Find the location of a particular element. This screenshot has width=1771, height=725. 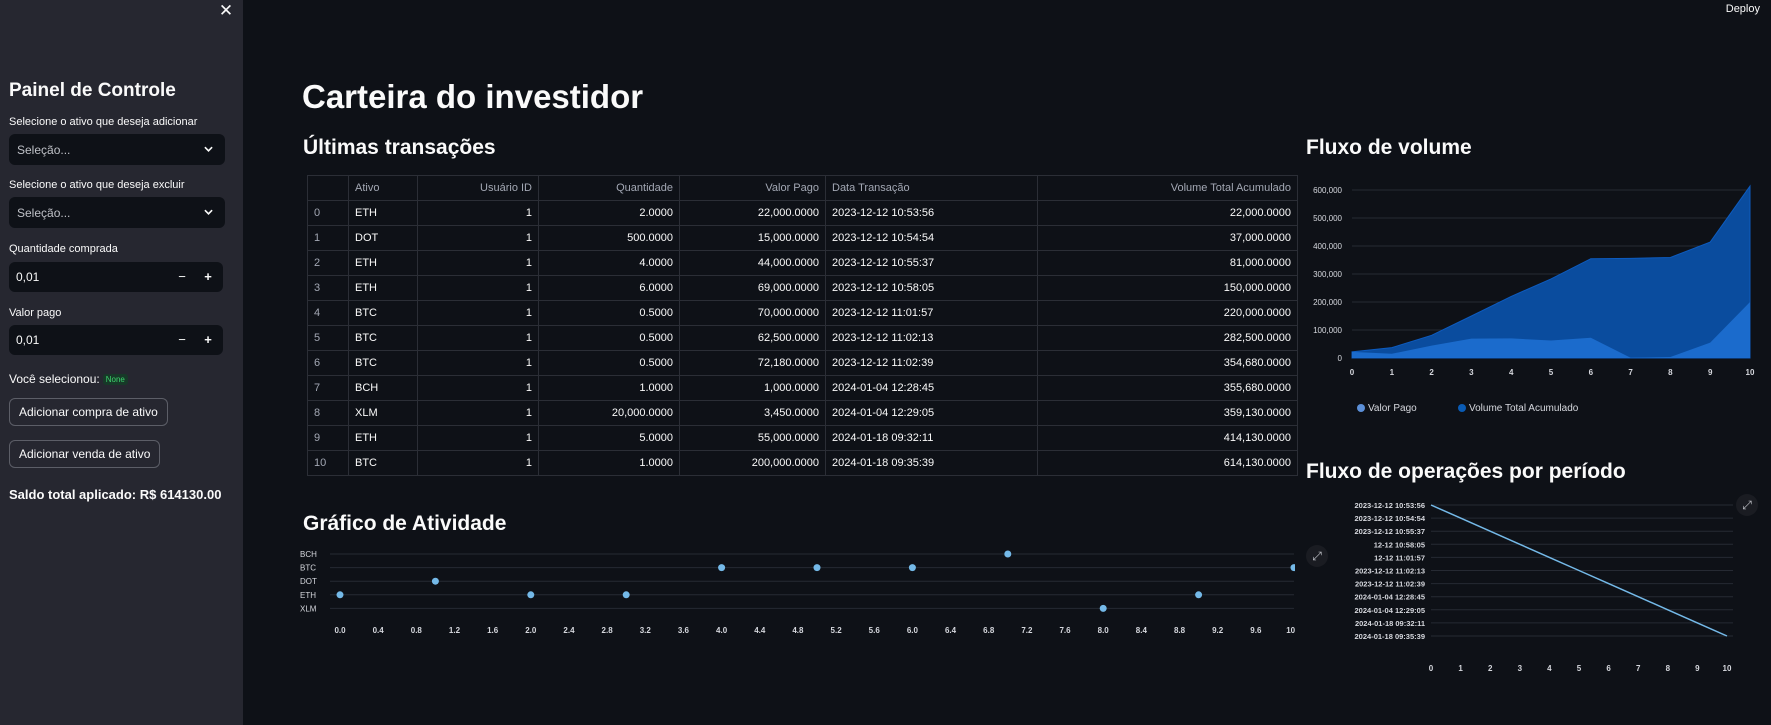

legend-marker is located at coordinates (1361, 408).